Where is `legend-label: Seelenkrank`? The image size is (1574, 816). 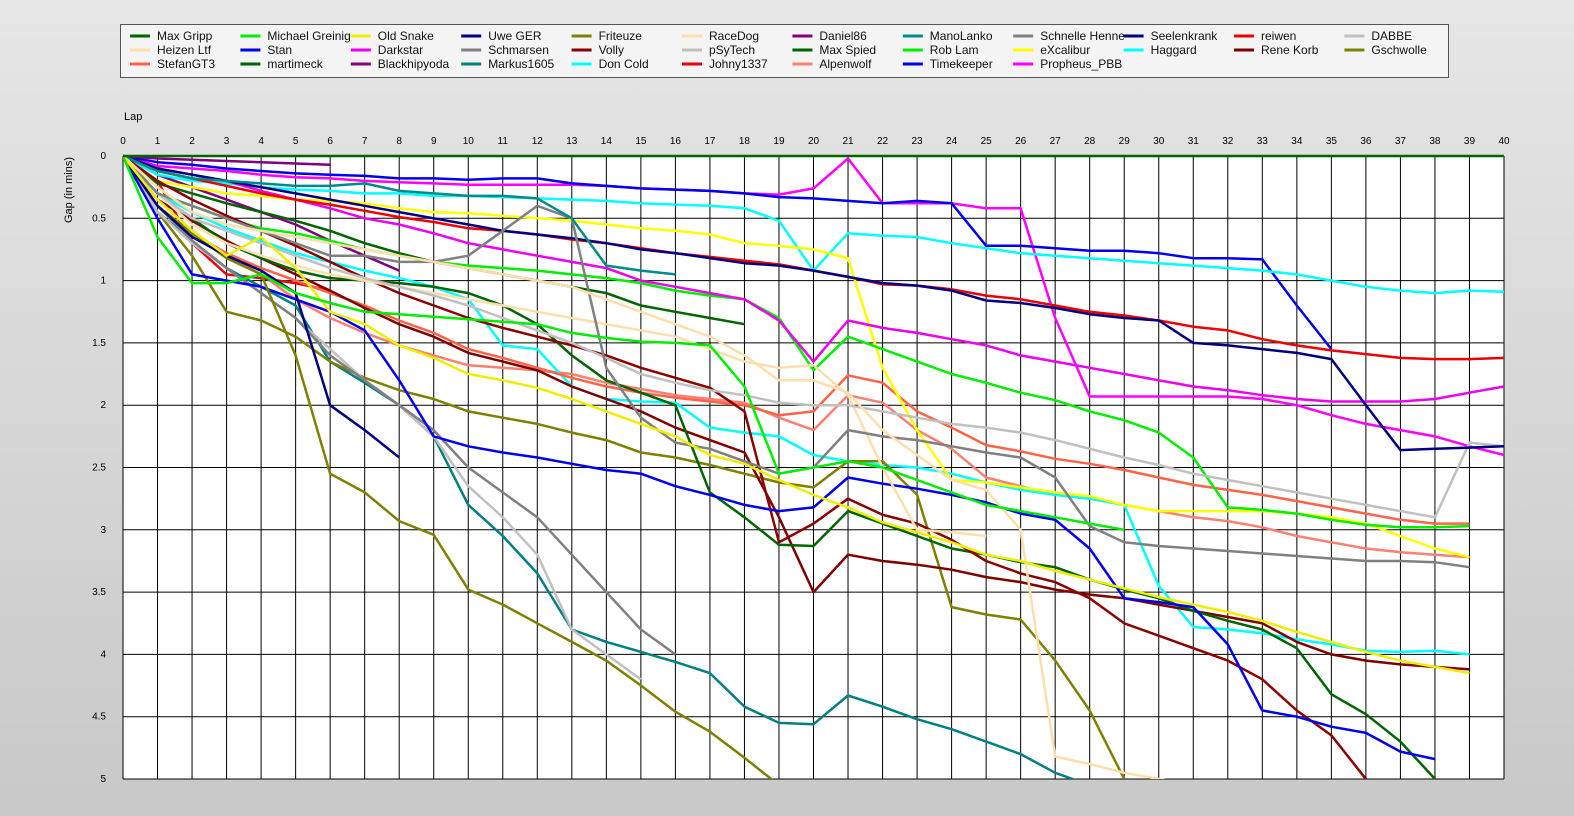 legend-label: Seelenkrank is located at coordinates (1185, 36).